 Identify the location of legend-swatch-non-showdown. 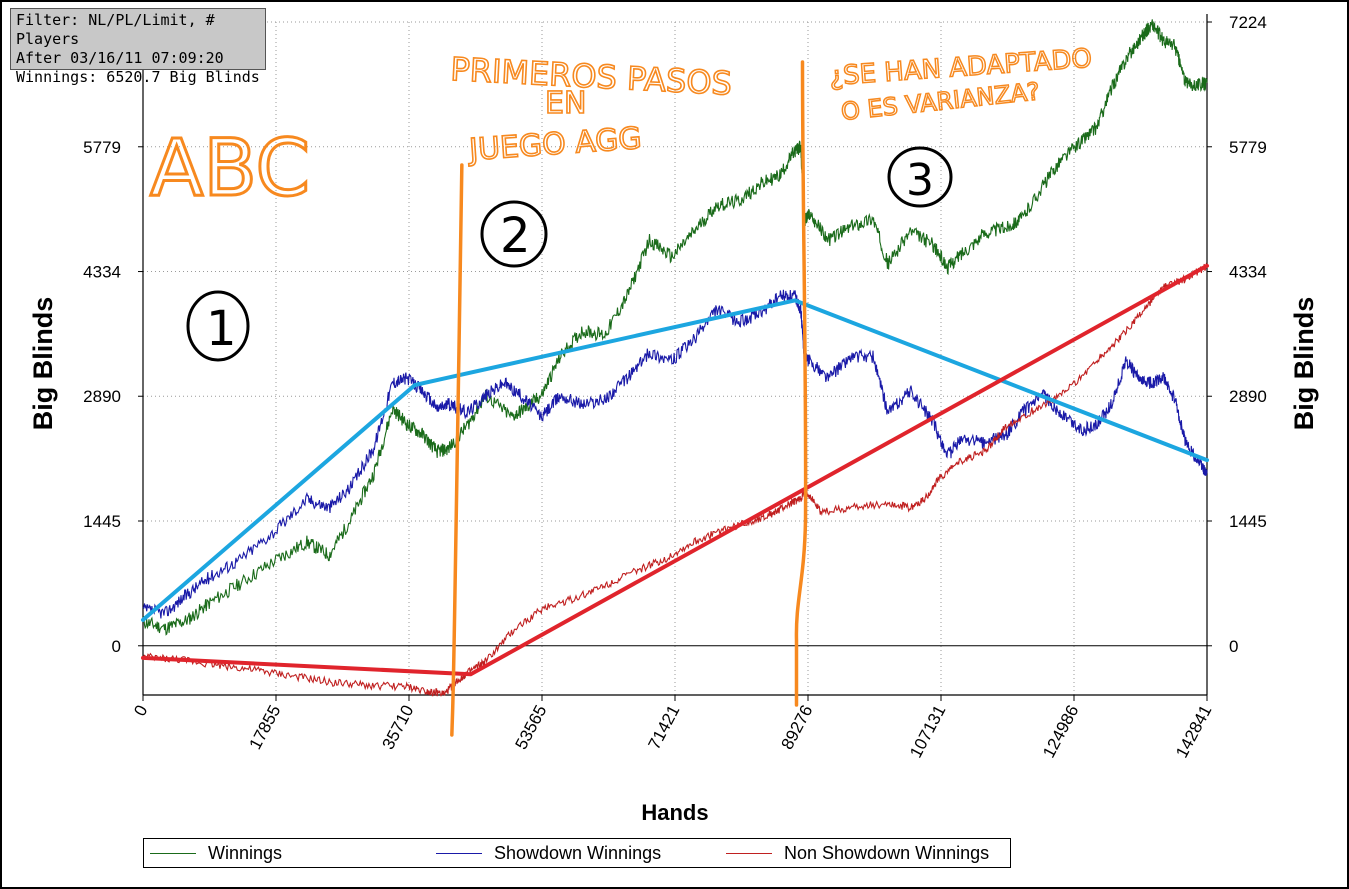
(749, 853).